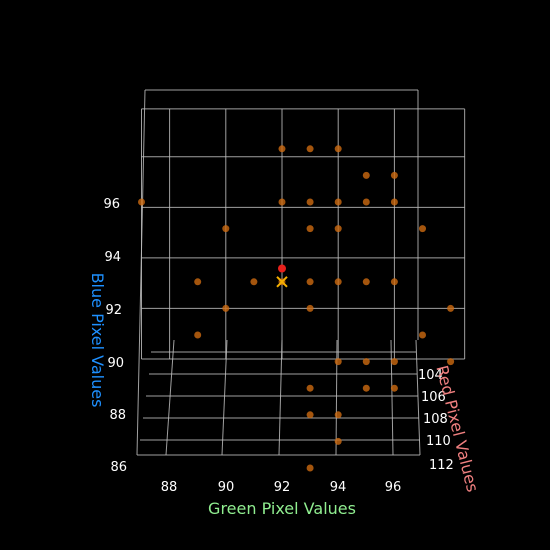  What do you see at coordinates (282, 487) in the screenshot?
I see `x-tick-label: 92` at bounding box center [282, 487].